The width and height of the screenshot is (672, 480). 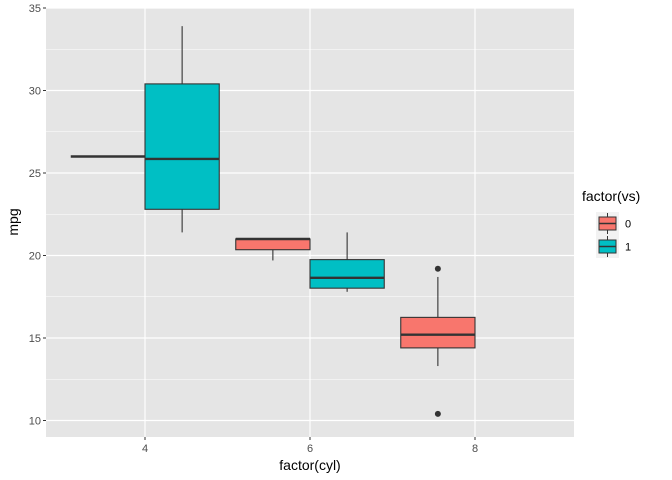 I want to click on x-axis: 4 6 8, so click(x=310, y=446).